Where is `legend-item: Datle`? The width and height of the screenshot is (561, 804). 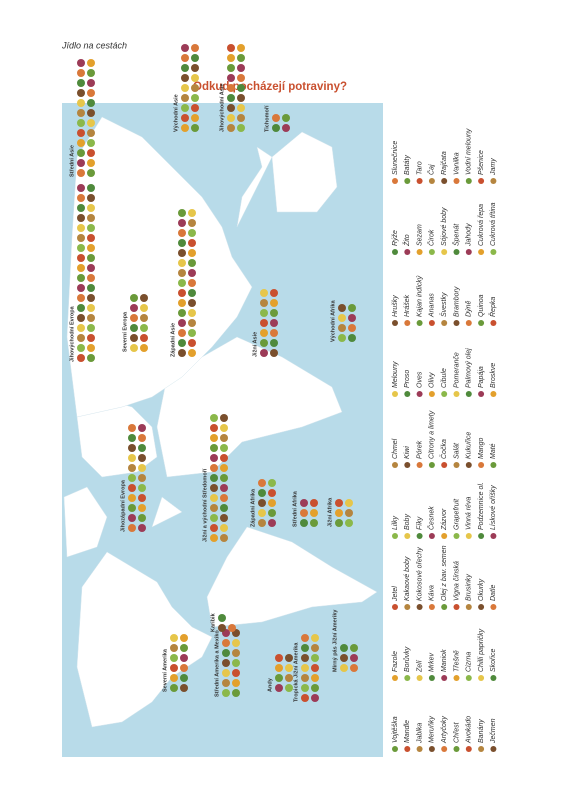 legend-item: Datle is located at coordinates (493, 593).